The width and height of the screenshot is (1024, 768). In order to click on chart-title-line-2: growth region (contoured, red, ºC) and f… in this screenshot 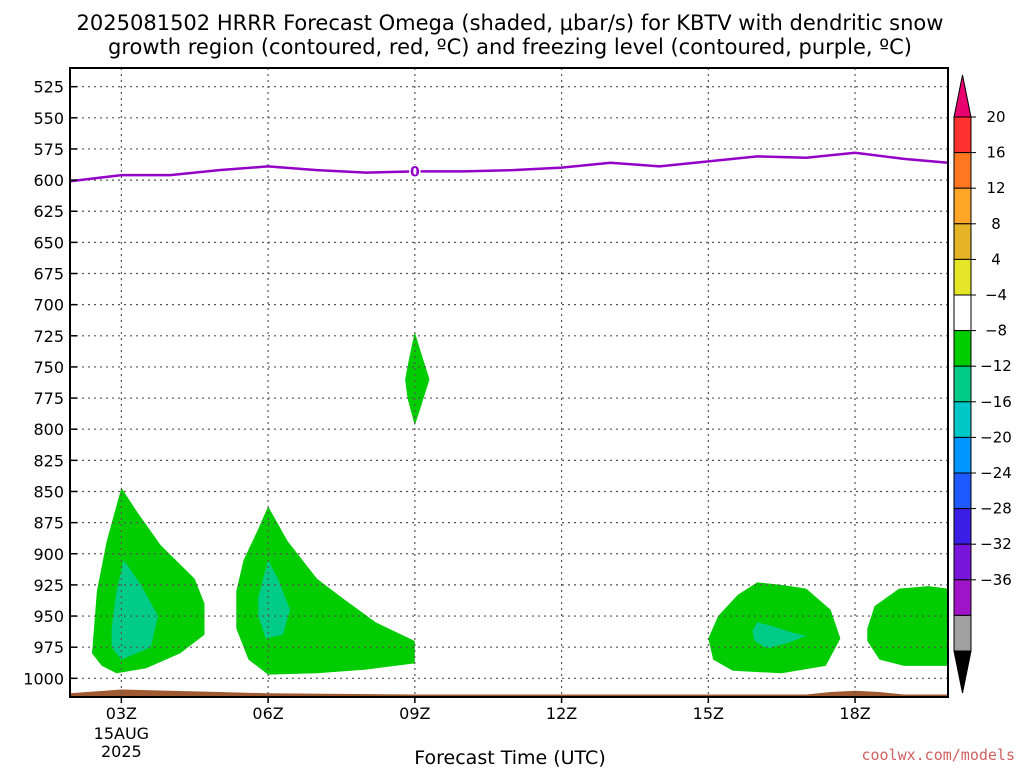, I will do `click(510, 47)`.